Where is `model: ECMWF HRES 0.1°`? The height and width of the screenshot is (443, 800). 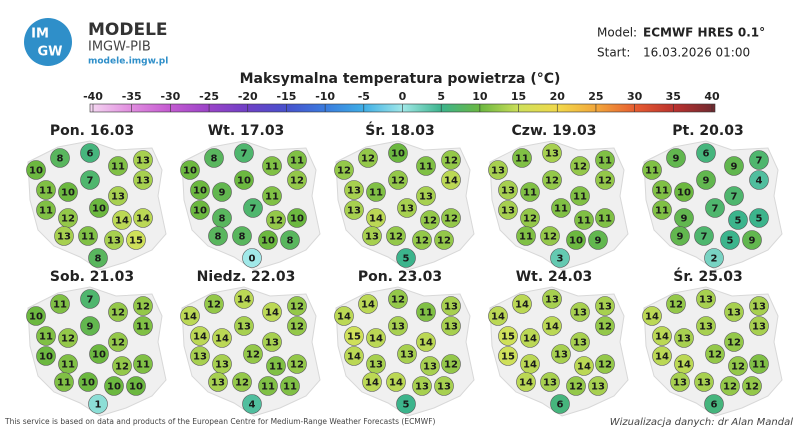 model: ECMWF HRES 0.1° is located at coordinates (704, 33).